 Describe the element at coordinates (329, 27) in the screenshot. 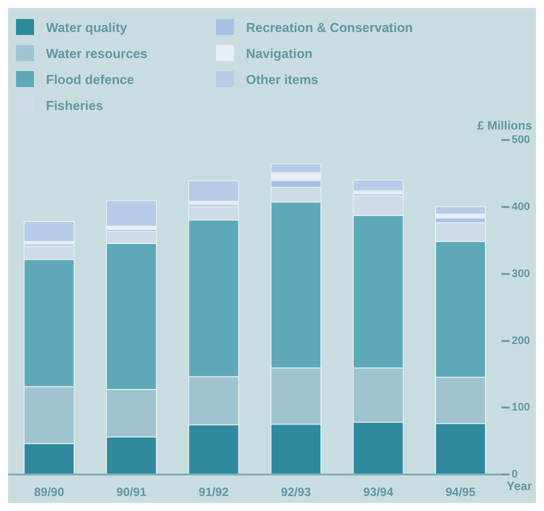

I see `legend-label: Recreation & Conservation` at that location.